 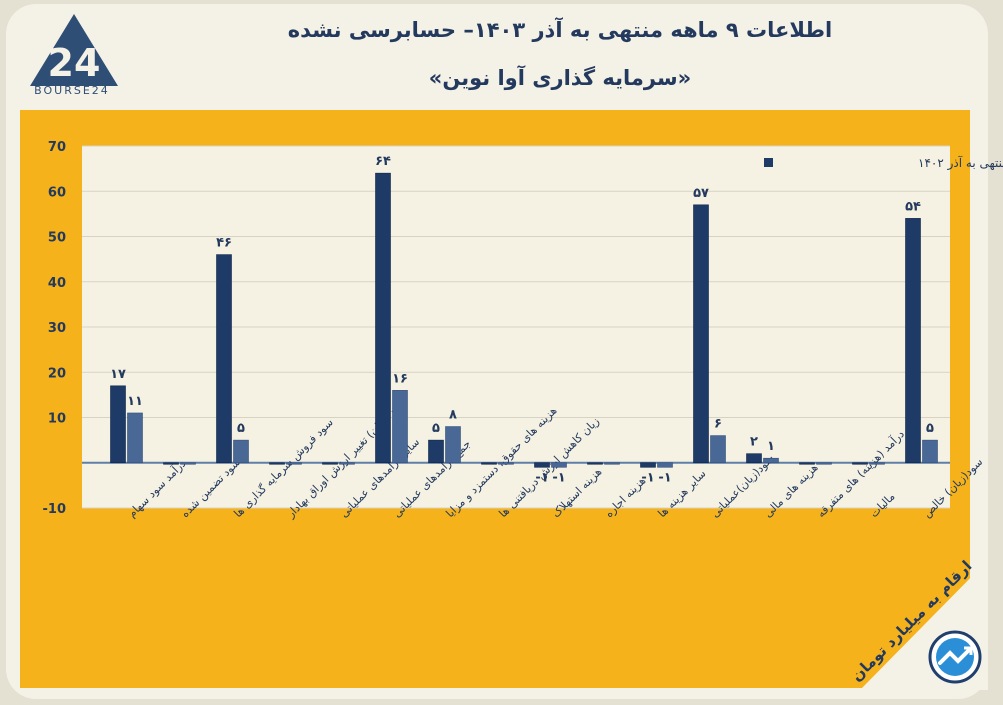 What do you see at coordinates (57, 283) in the screenshot?
I see `y-tick-label: 40` at bounding box center [57, 283].